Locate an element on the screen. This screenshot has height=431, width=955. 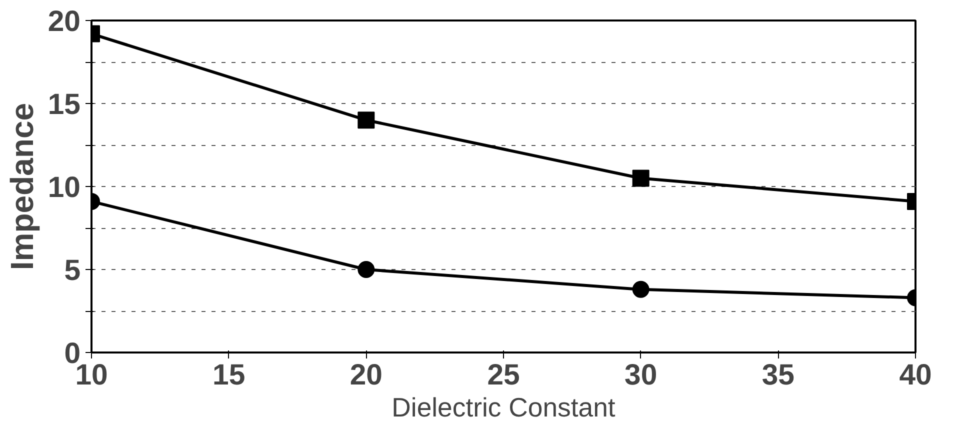
x-tick-label: 30 is located at coordinates (641, 375).